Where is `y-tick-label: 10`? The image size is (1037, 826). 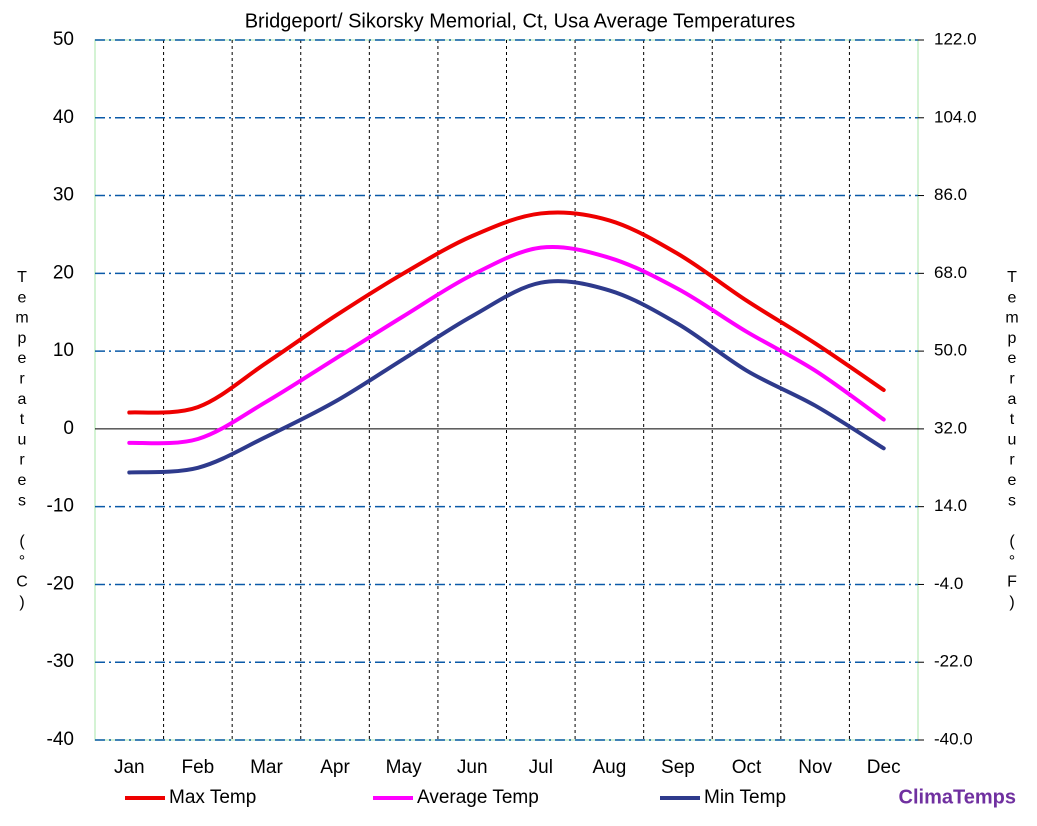 y-tick-label: 10 is located at coordinates (63, 350).